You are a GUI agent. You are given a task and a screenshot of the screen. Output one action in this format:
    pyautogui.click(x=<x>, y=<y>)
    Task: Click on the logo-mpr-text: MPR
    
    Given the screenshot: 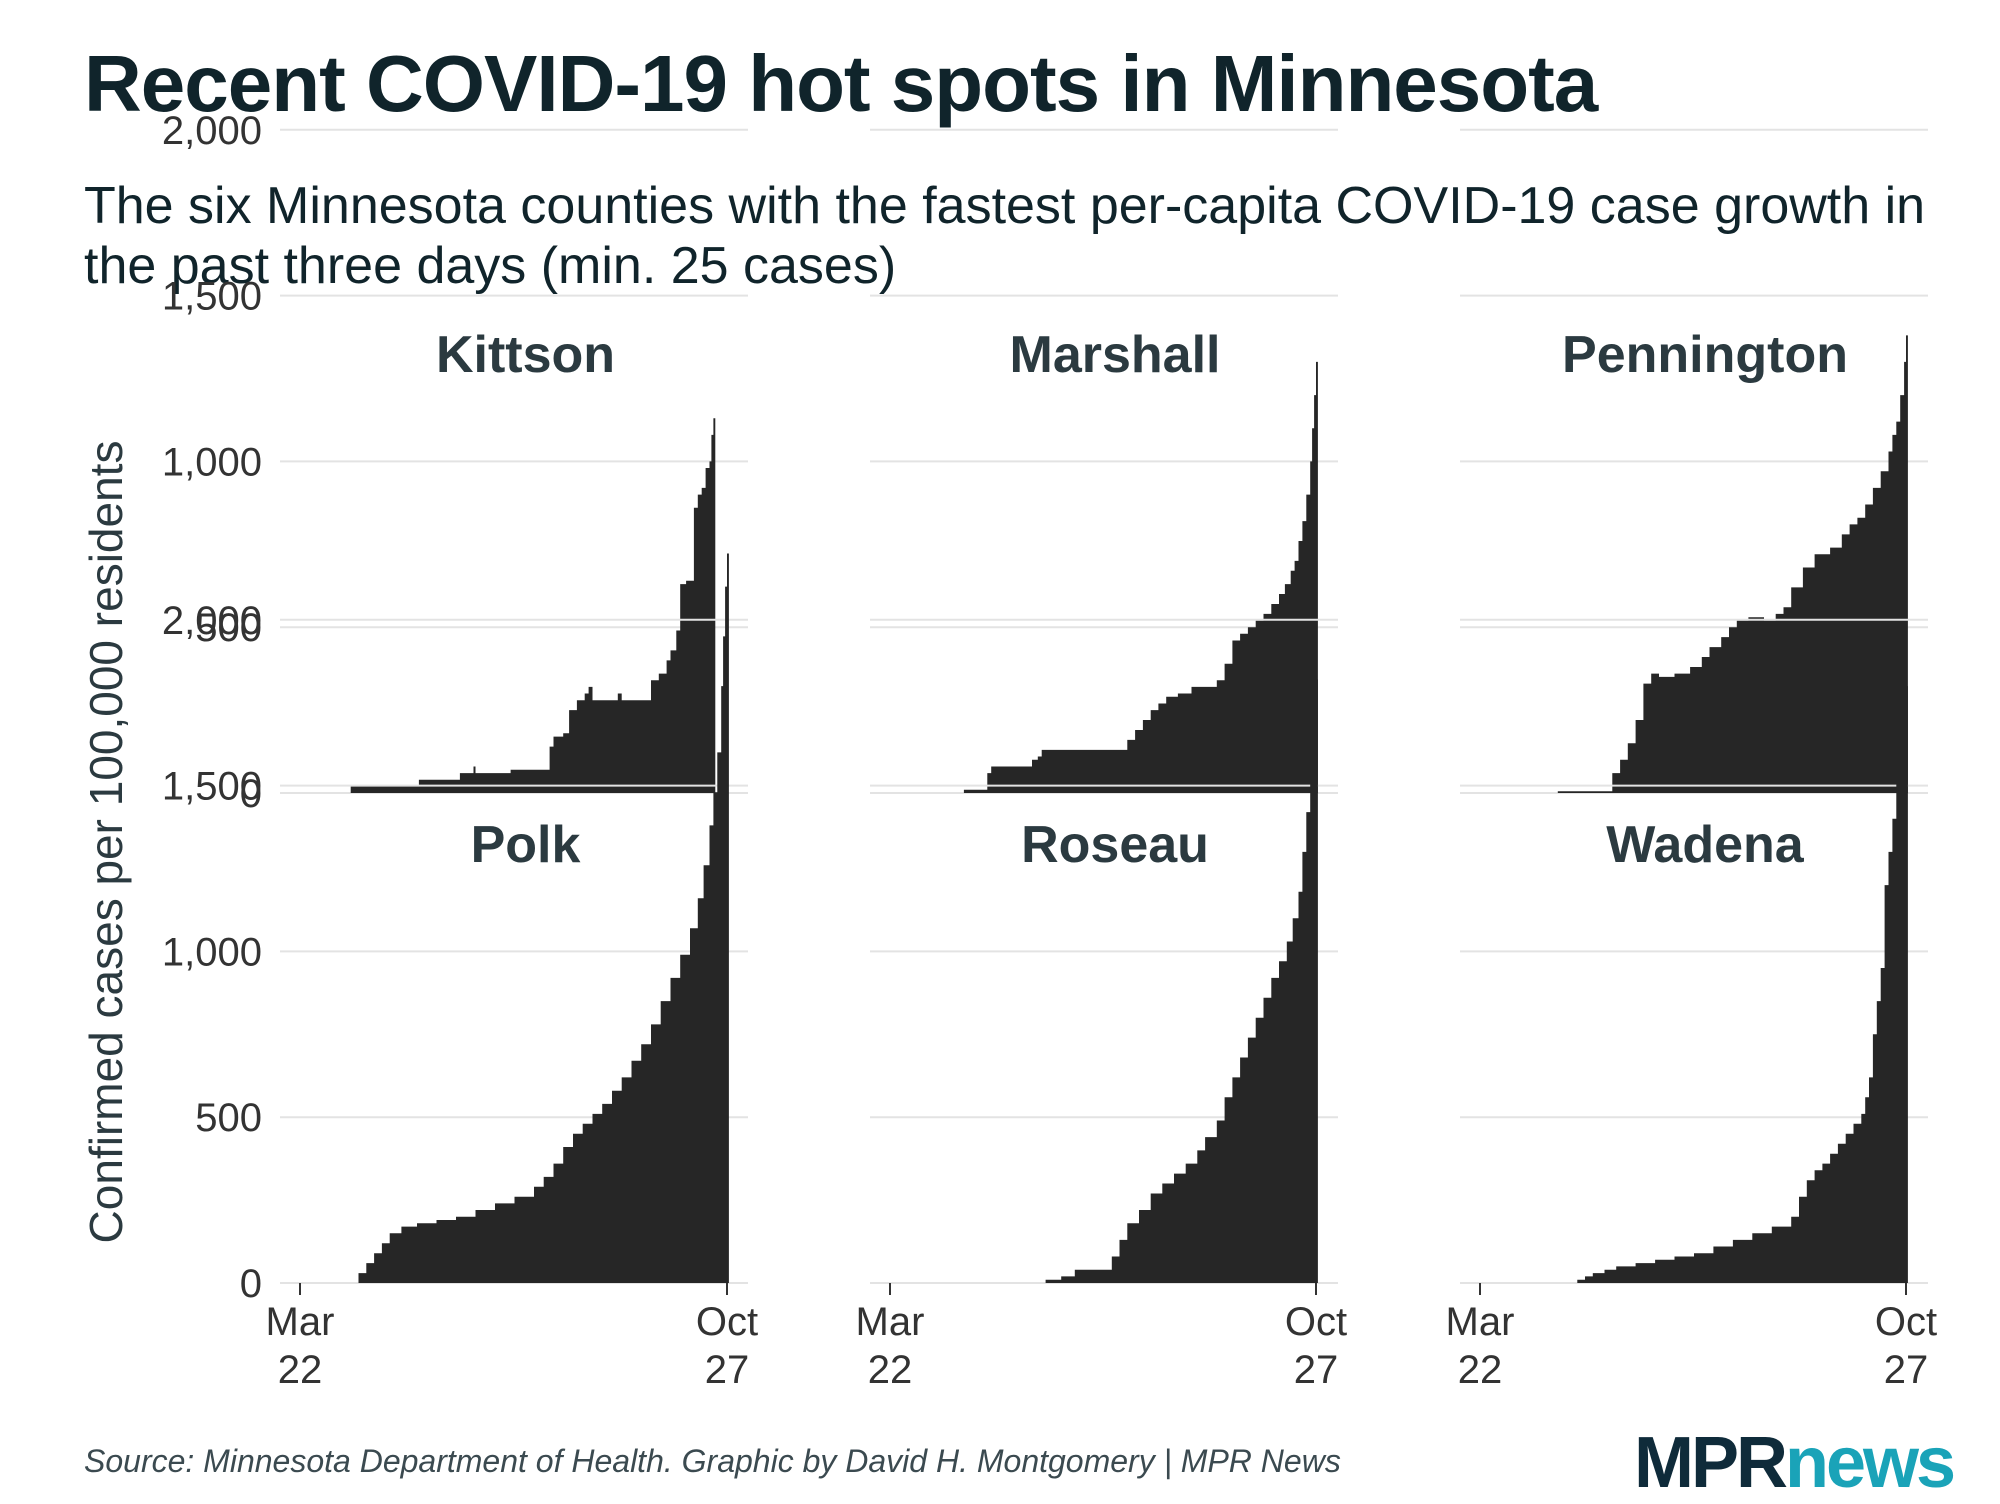 What is the action you would take?
    pyautogui.click(x=1711, y=1463)
    